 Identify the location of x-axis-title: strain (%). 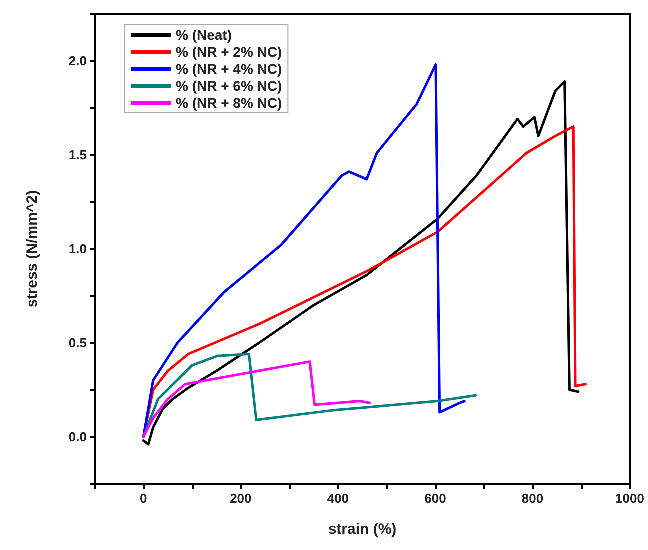
(362, 529).